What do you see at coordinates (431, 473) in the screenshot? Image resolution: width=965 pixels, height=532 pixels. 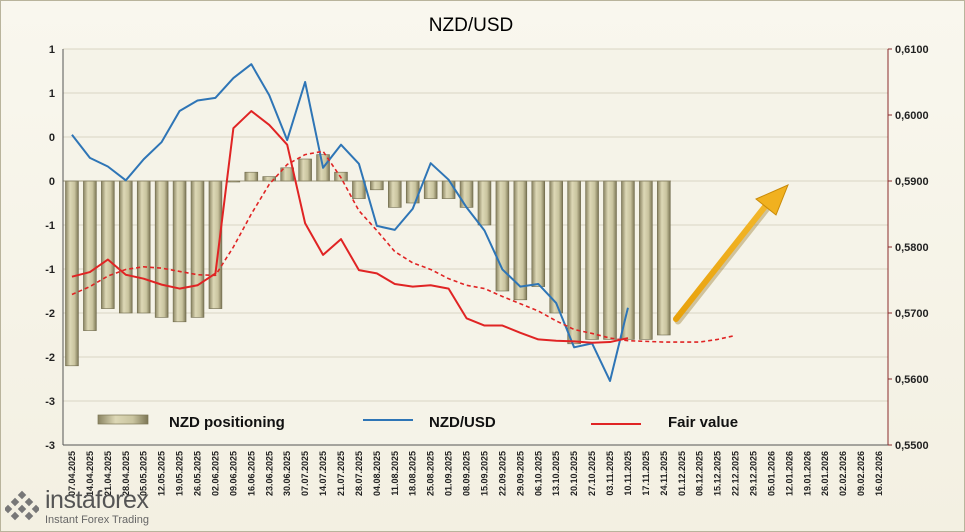 I see `x-tick-label: 25.08.2025` at bounding box center [431, 473].